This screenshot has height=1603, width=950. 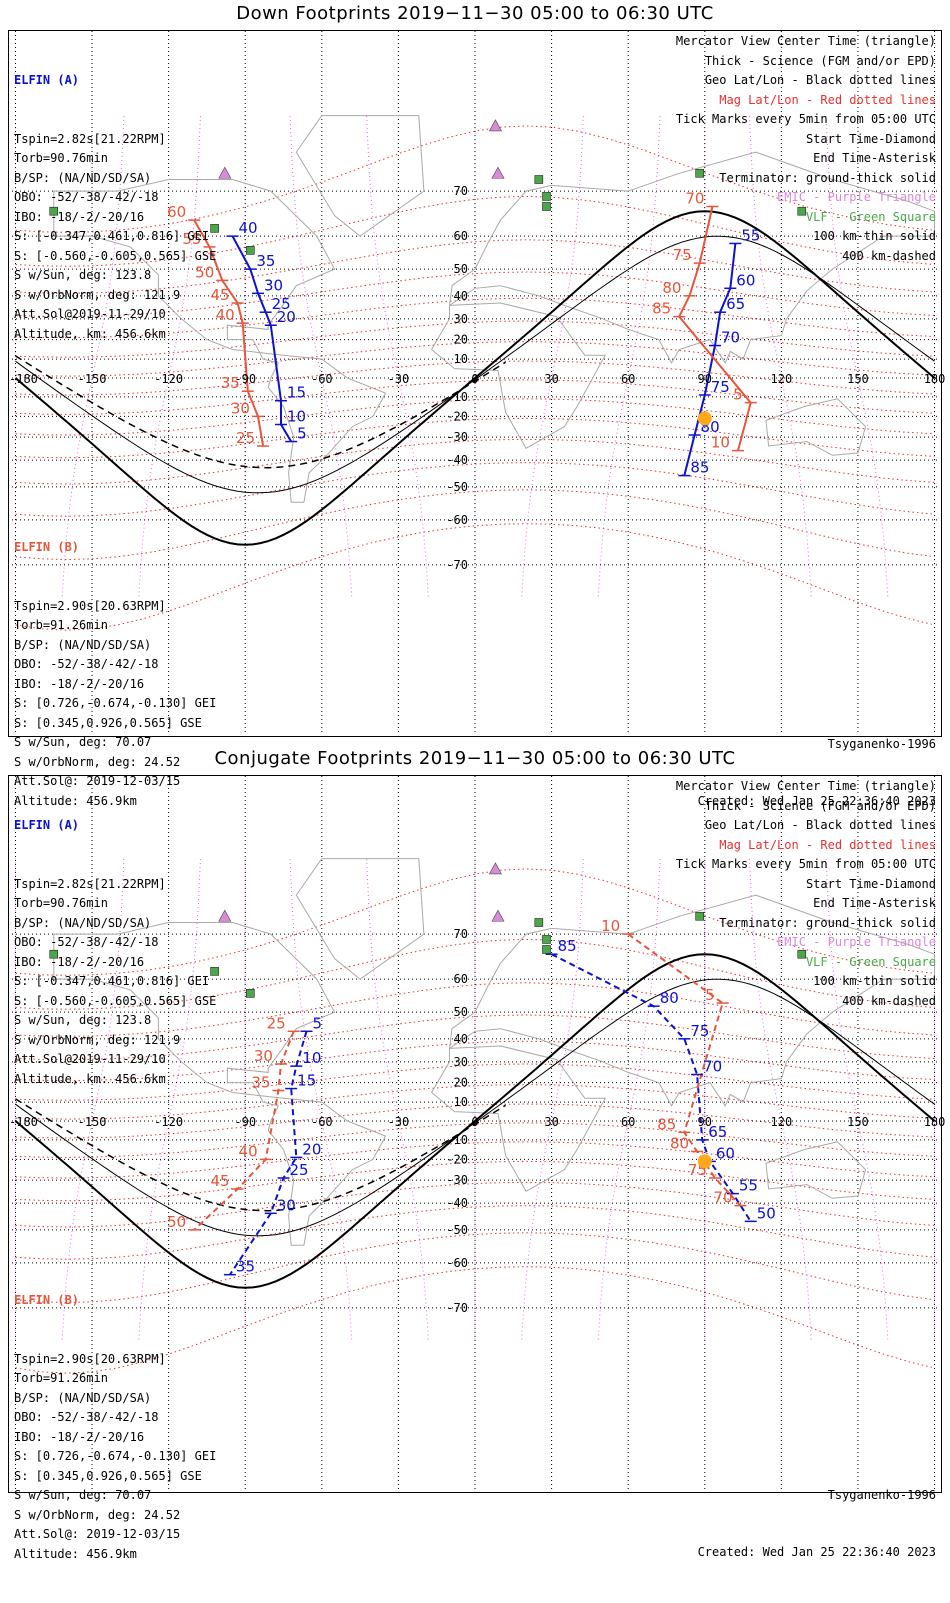 I want to click on elfin-b-tick-label: 40, so click(x=248, y=1151).